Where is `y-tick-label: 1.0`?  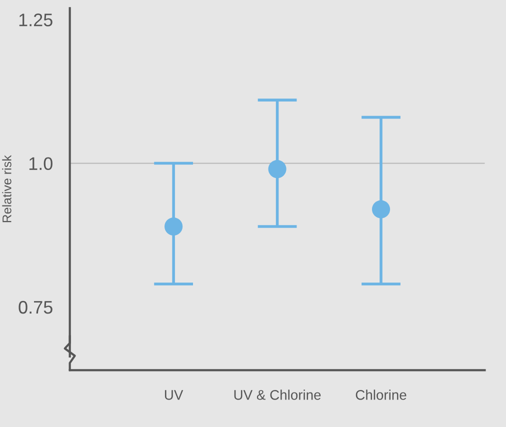
y-tick-label: 1.0 is located at coordinates (40, 163).